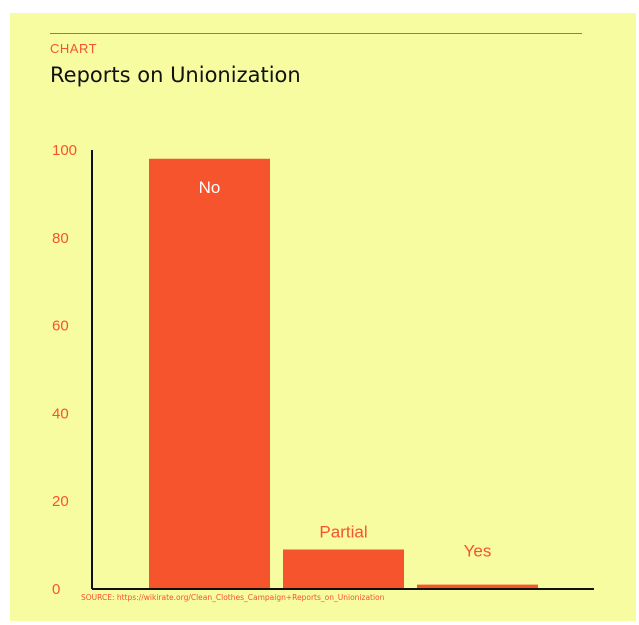 This screenshot has height=625, width=639. What do you see at coordinates (175, 75) in the screenshot?
I see `chart-title: Reports on Unionization` at bounding box center [175, 75].